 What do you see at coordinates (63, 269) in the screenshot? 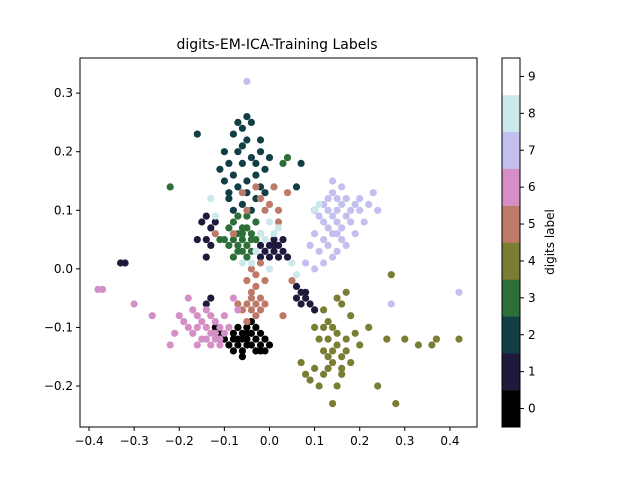
I see `y-tick-label: 0.0` at bounding box center [63, 269].